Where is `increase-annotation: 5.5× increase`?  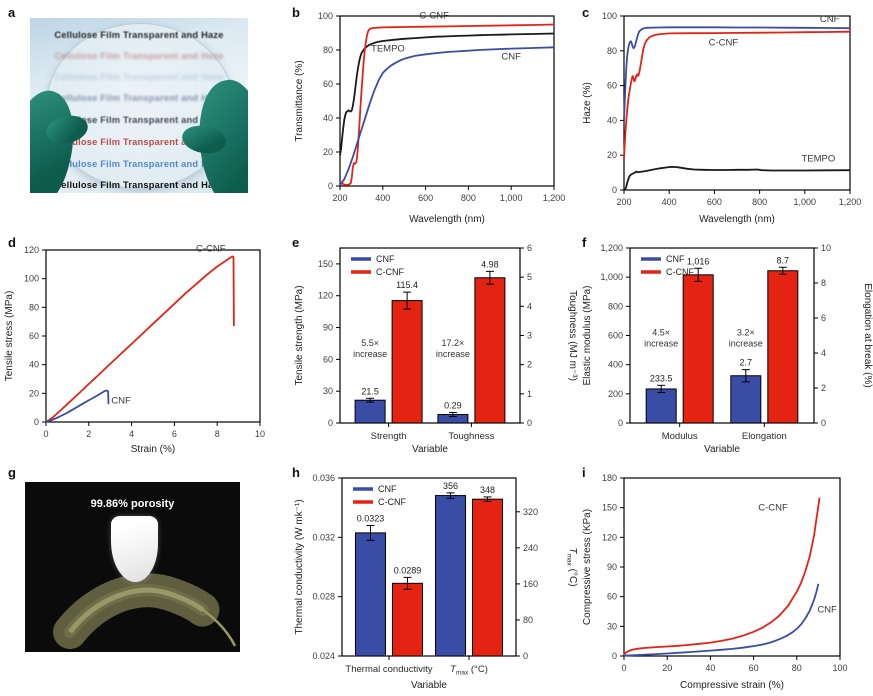 increase-annotation: 5.5× increase is located at coordinates (370, 348).